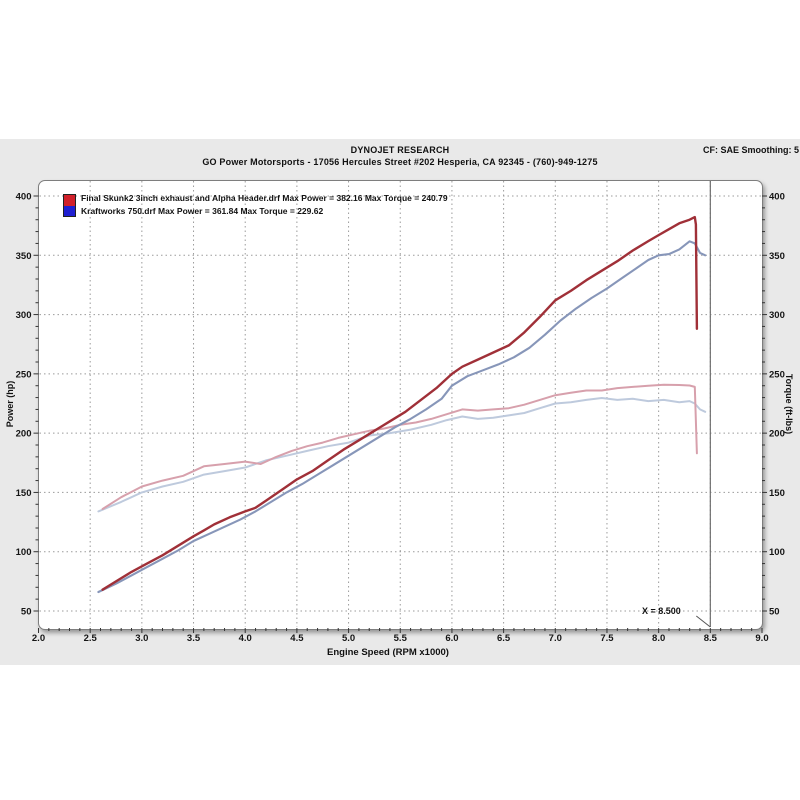 The height and width of the screenshot is (800, 800). What do you see at coordinates (777, 197) in the screenshot?
I see `torque-tick-label: 400` at bounding box center [777, 197].